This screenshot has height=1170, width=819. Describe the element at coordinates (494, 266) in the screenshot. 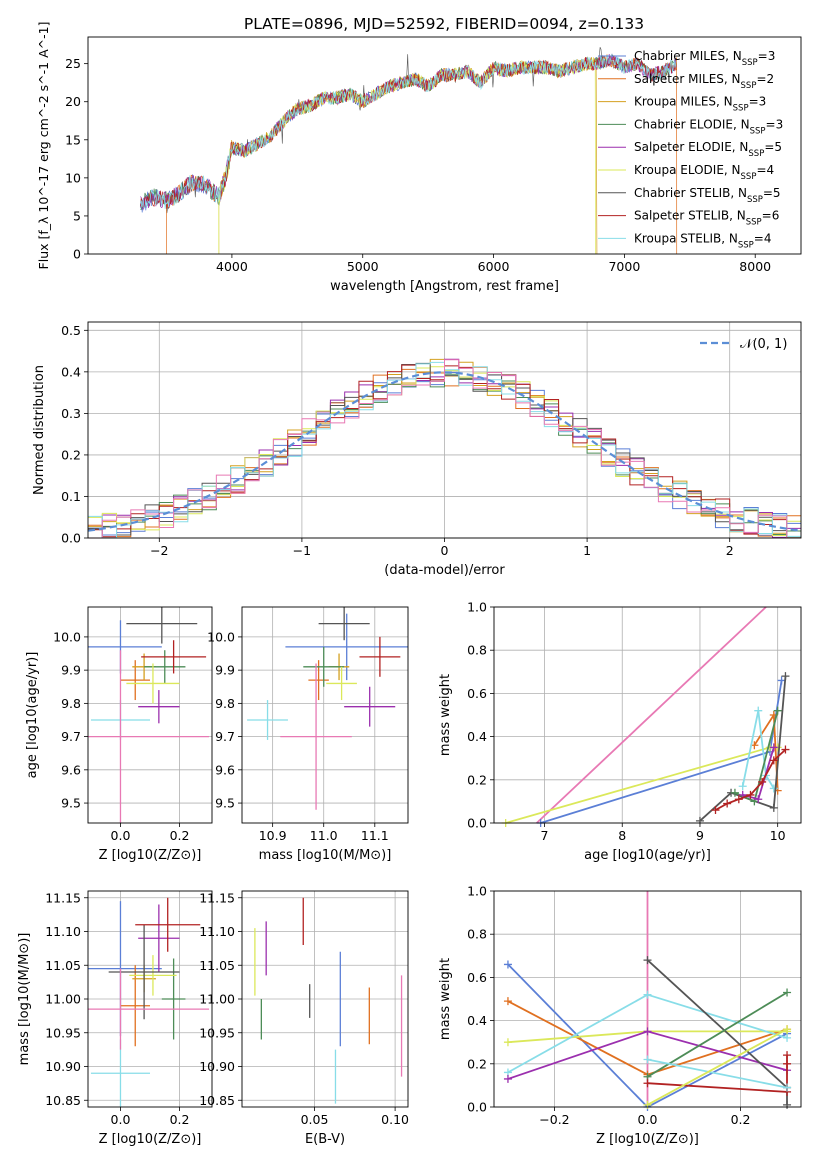

I see `x-tick-label: 6000` at that location.